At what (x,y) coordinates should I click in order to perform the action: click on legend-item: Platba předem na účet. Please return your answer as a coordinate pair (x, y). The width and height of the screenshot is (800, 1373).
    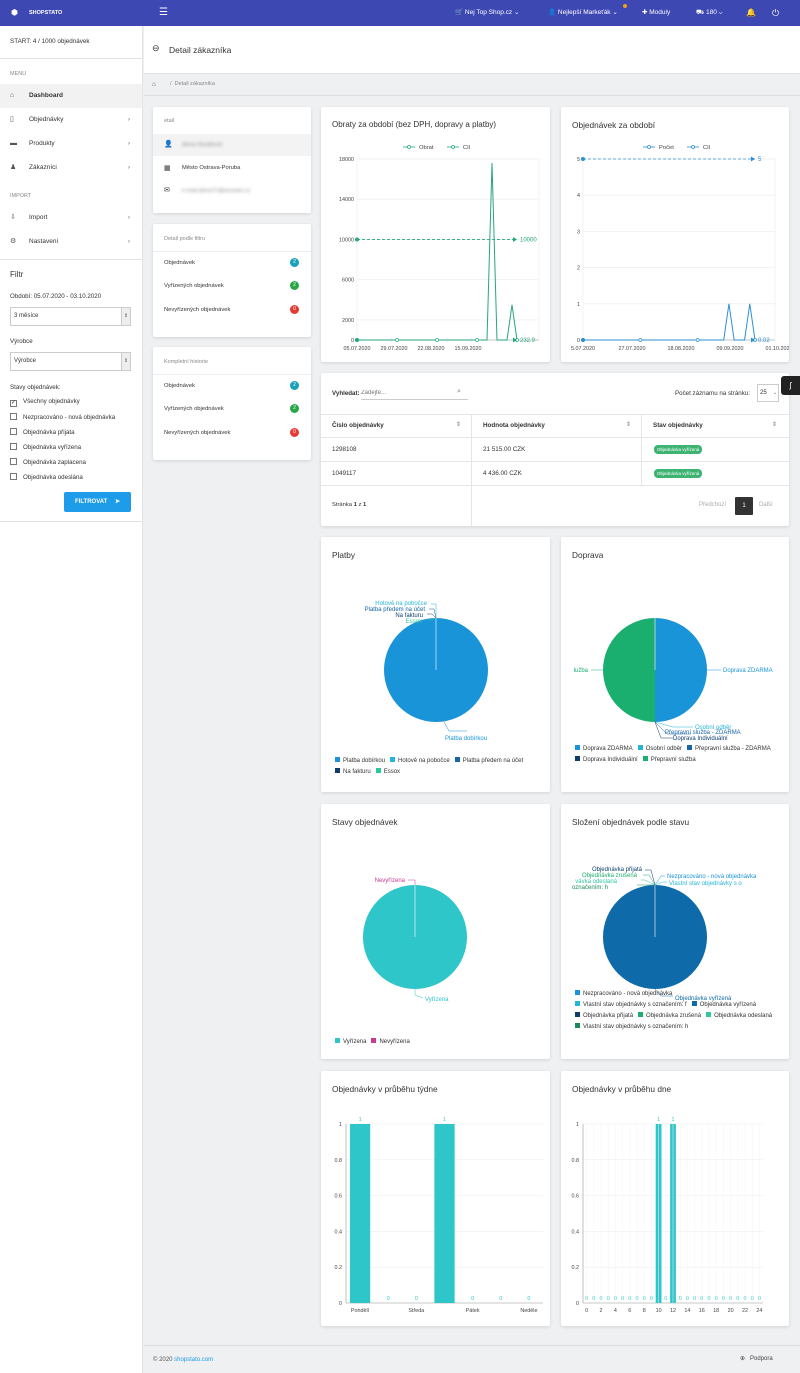
    Looking at the image, I should click on (488, 760).